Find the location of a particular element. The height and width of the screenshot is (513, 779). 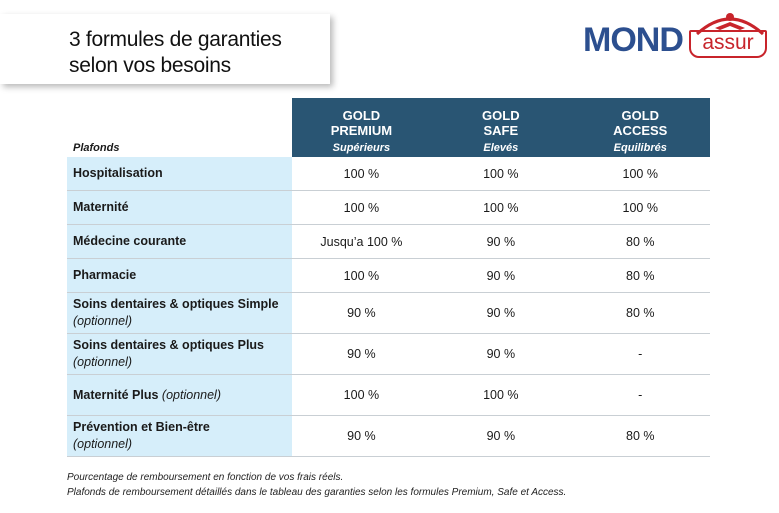

table-row: Maternité 100 % 100 % 100 % is located at coordinates (388, 207).